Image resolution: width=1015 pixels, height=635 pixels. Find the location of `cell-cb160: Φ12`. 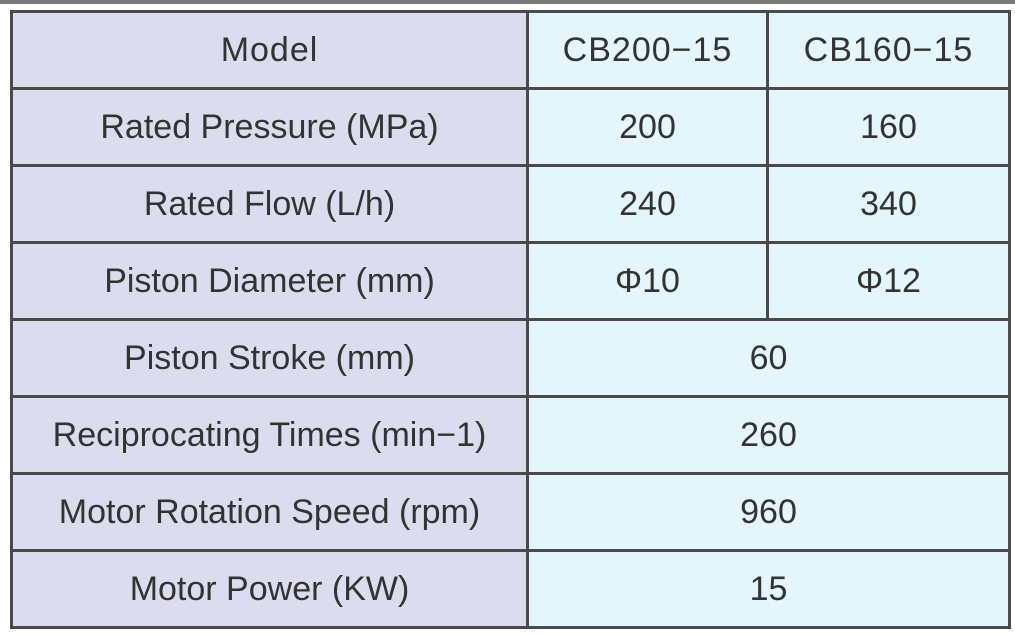

cell-cb160: Φ12 is located at coordinates (888, 281).